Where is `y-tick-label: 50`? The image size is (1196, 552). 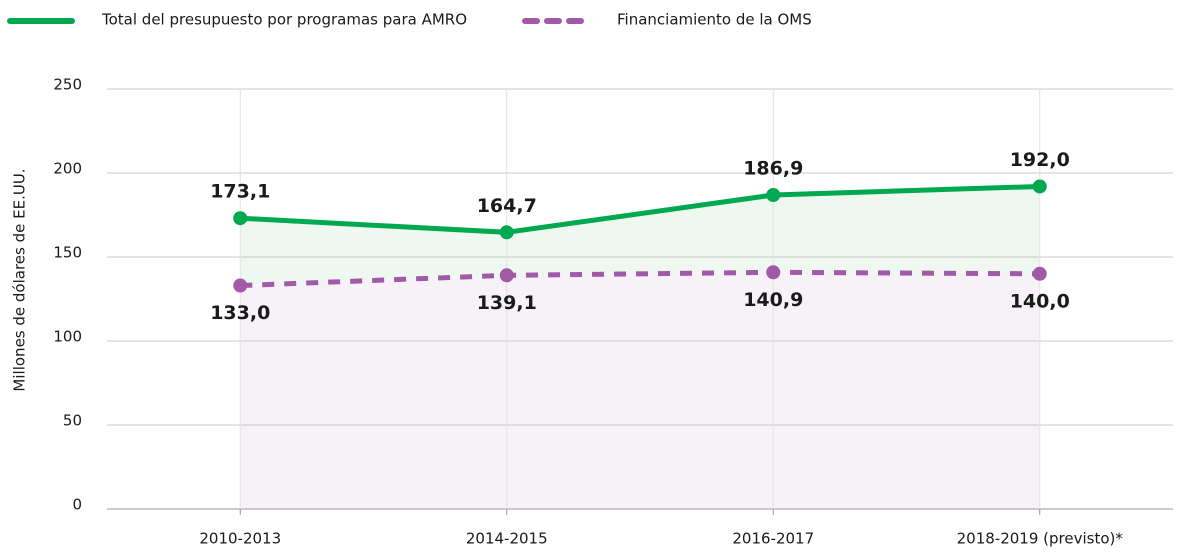
y-tick-label: 50 is located at coordinates (72, 421).